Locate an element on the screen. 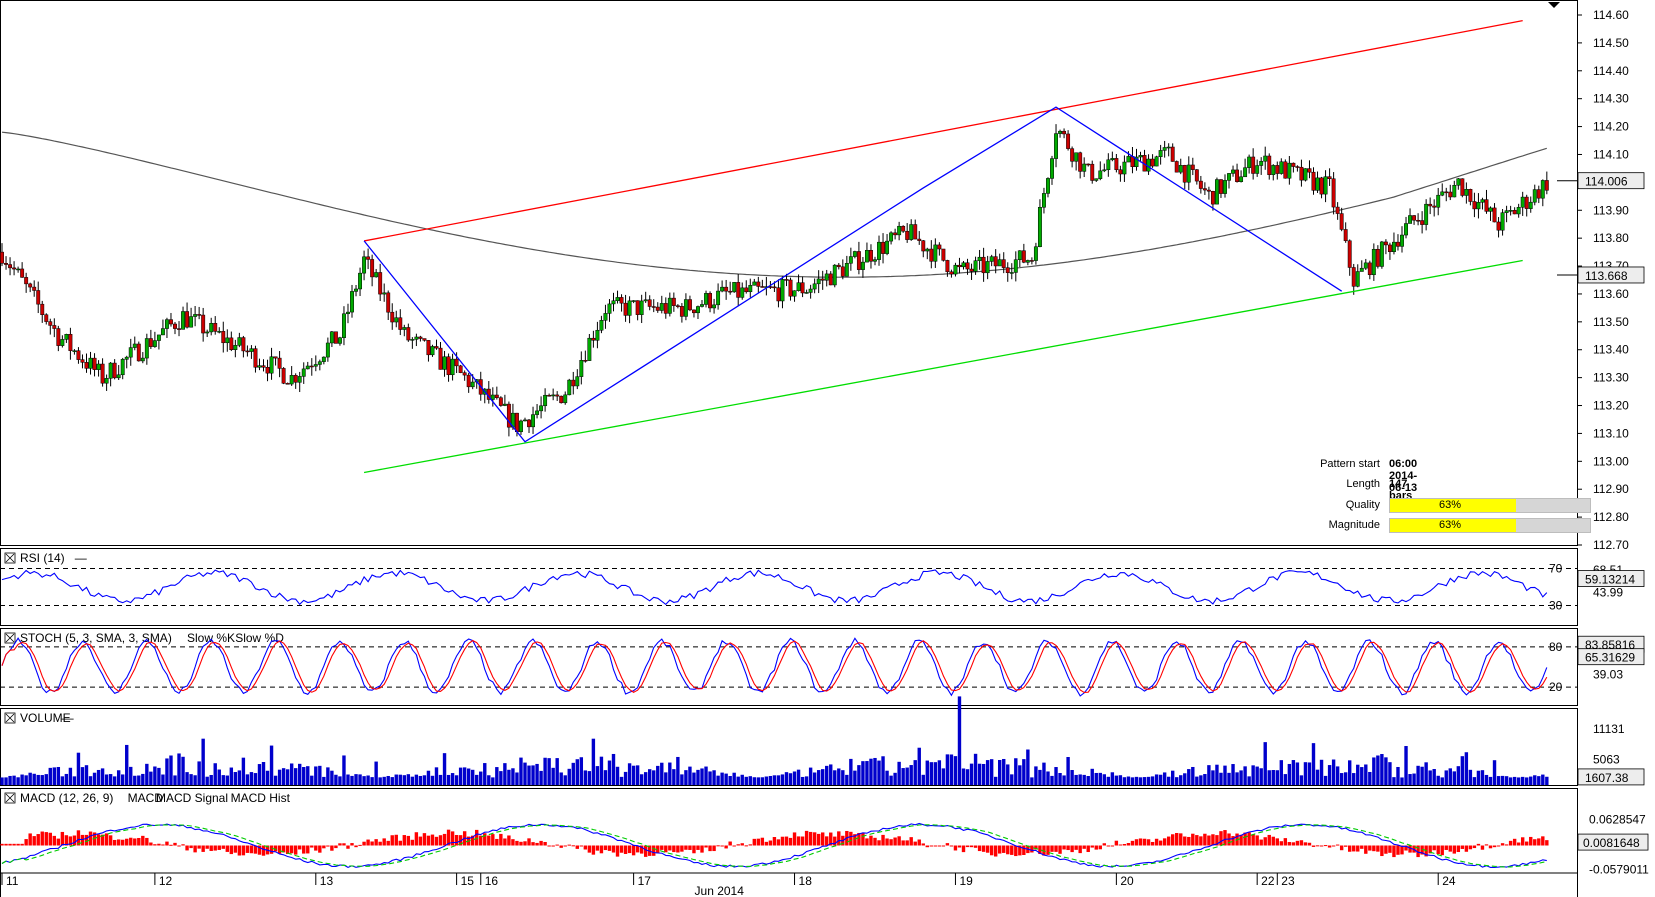 The width and height of the screenshot is (1655, 897). volume-panel: VOLUME— is located at coordinates (774, 740).